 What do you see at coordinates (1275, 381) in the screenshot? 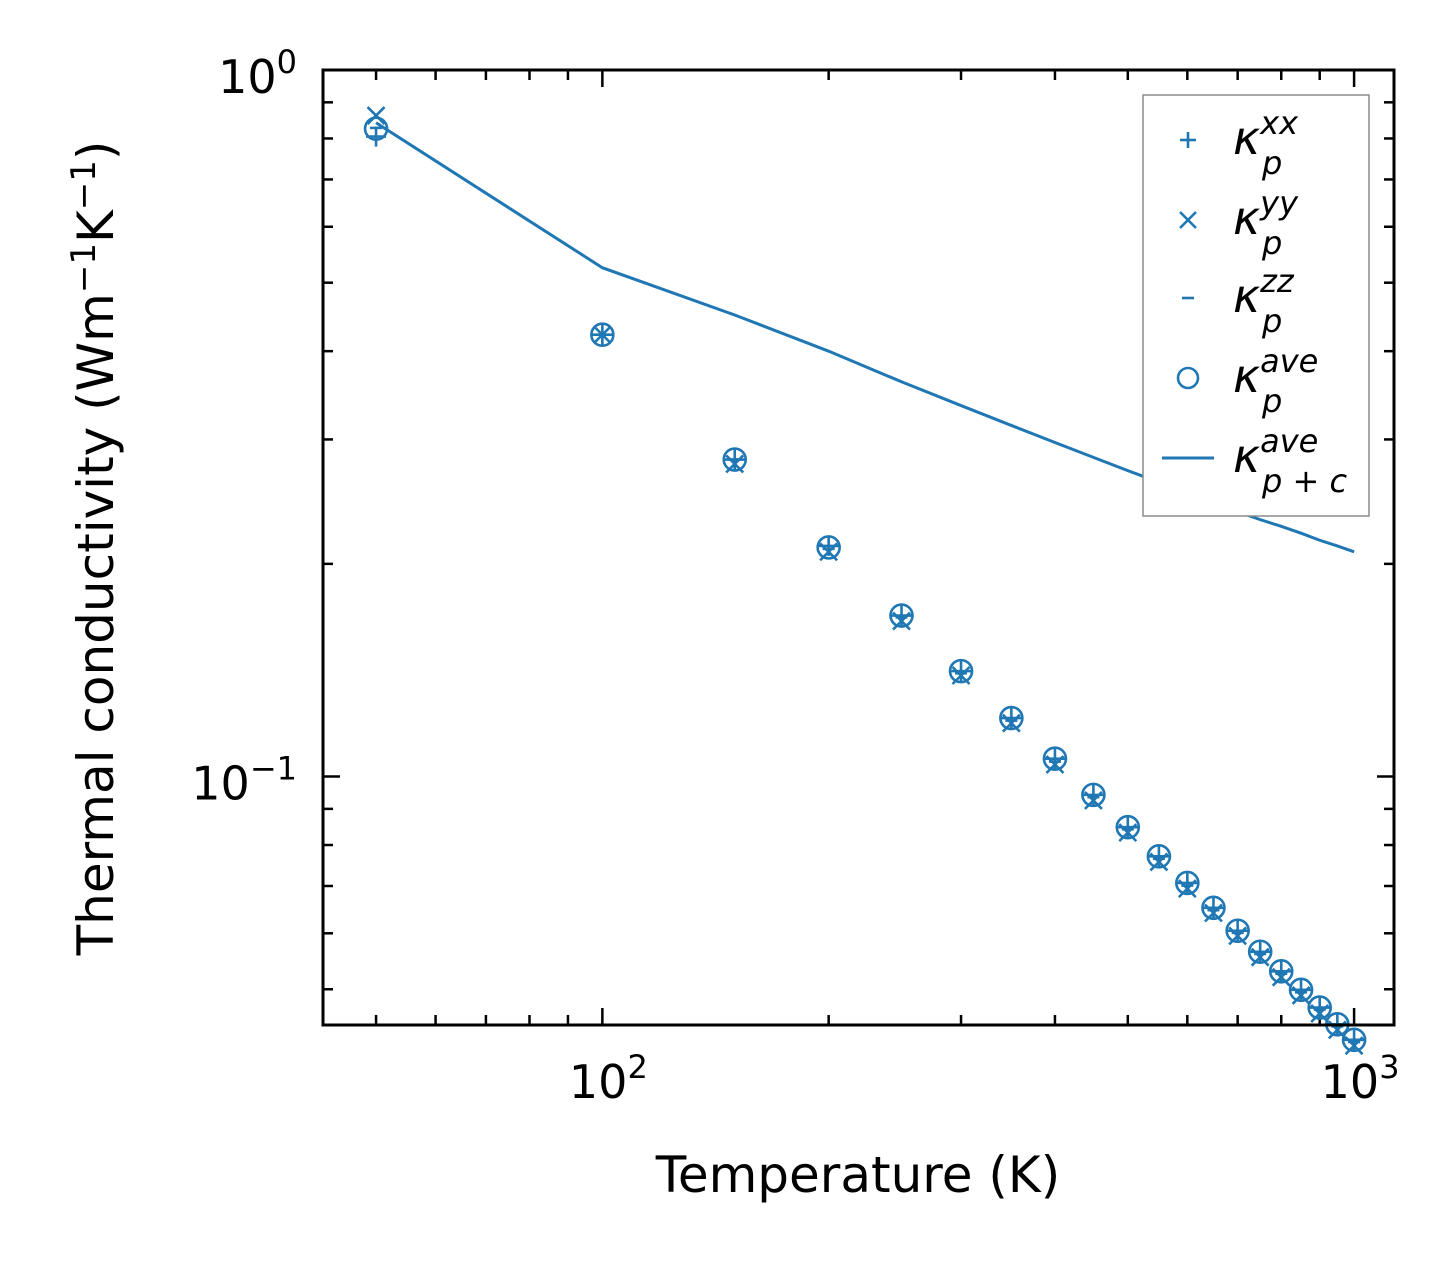
I see `legend-label: κave p` at bounding box center [1275, 381].